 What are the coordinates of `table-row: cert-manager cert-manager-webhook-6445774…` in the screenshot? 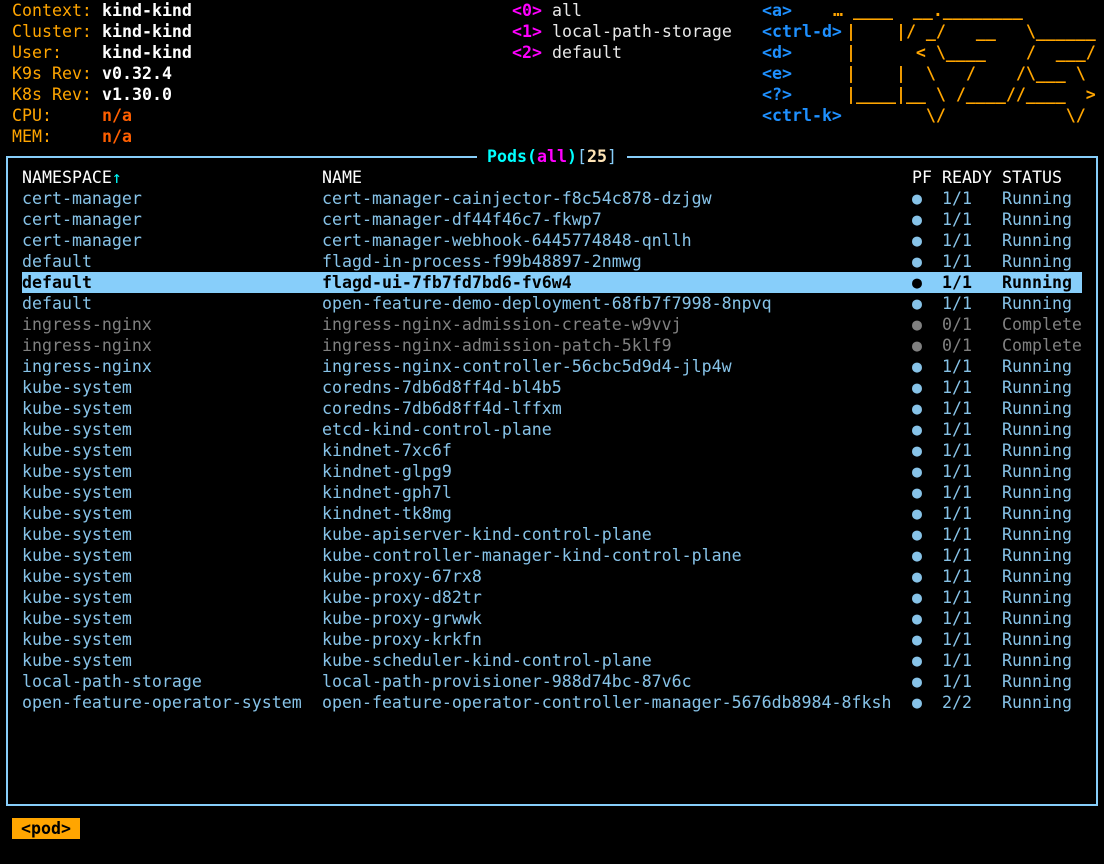 It's located at (552, 240).